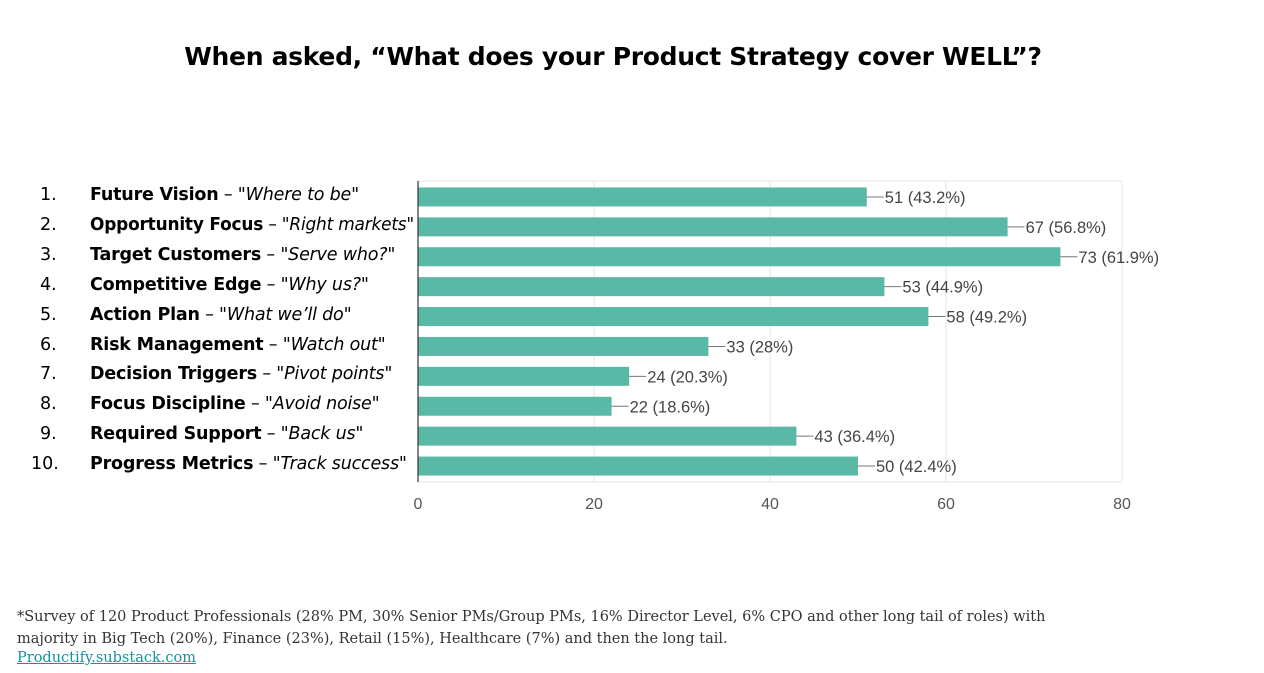 This screenshot has height=673, width=1264. I want to click on category-quote: "What we’ll do", so click(285, 314).